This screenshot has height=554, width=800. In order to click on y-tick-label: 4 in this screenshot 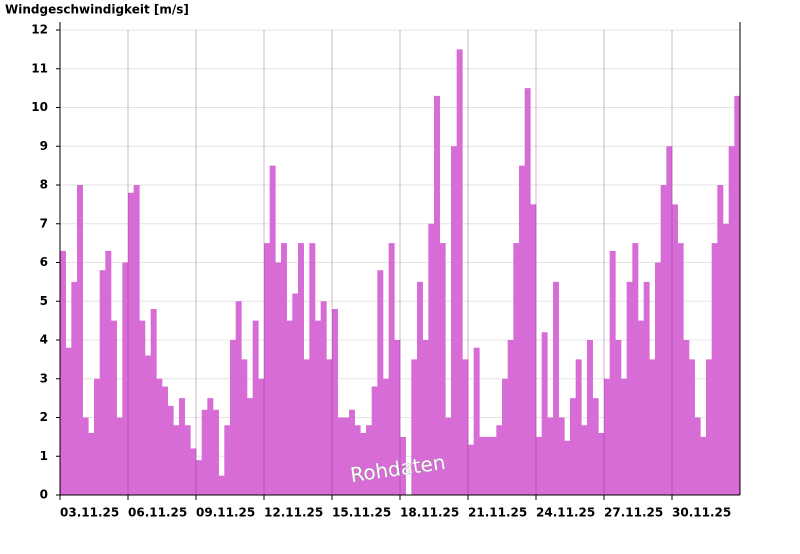, I will do `click(44, 340)`.